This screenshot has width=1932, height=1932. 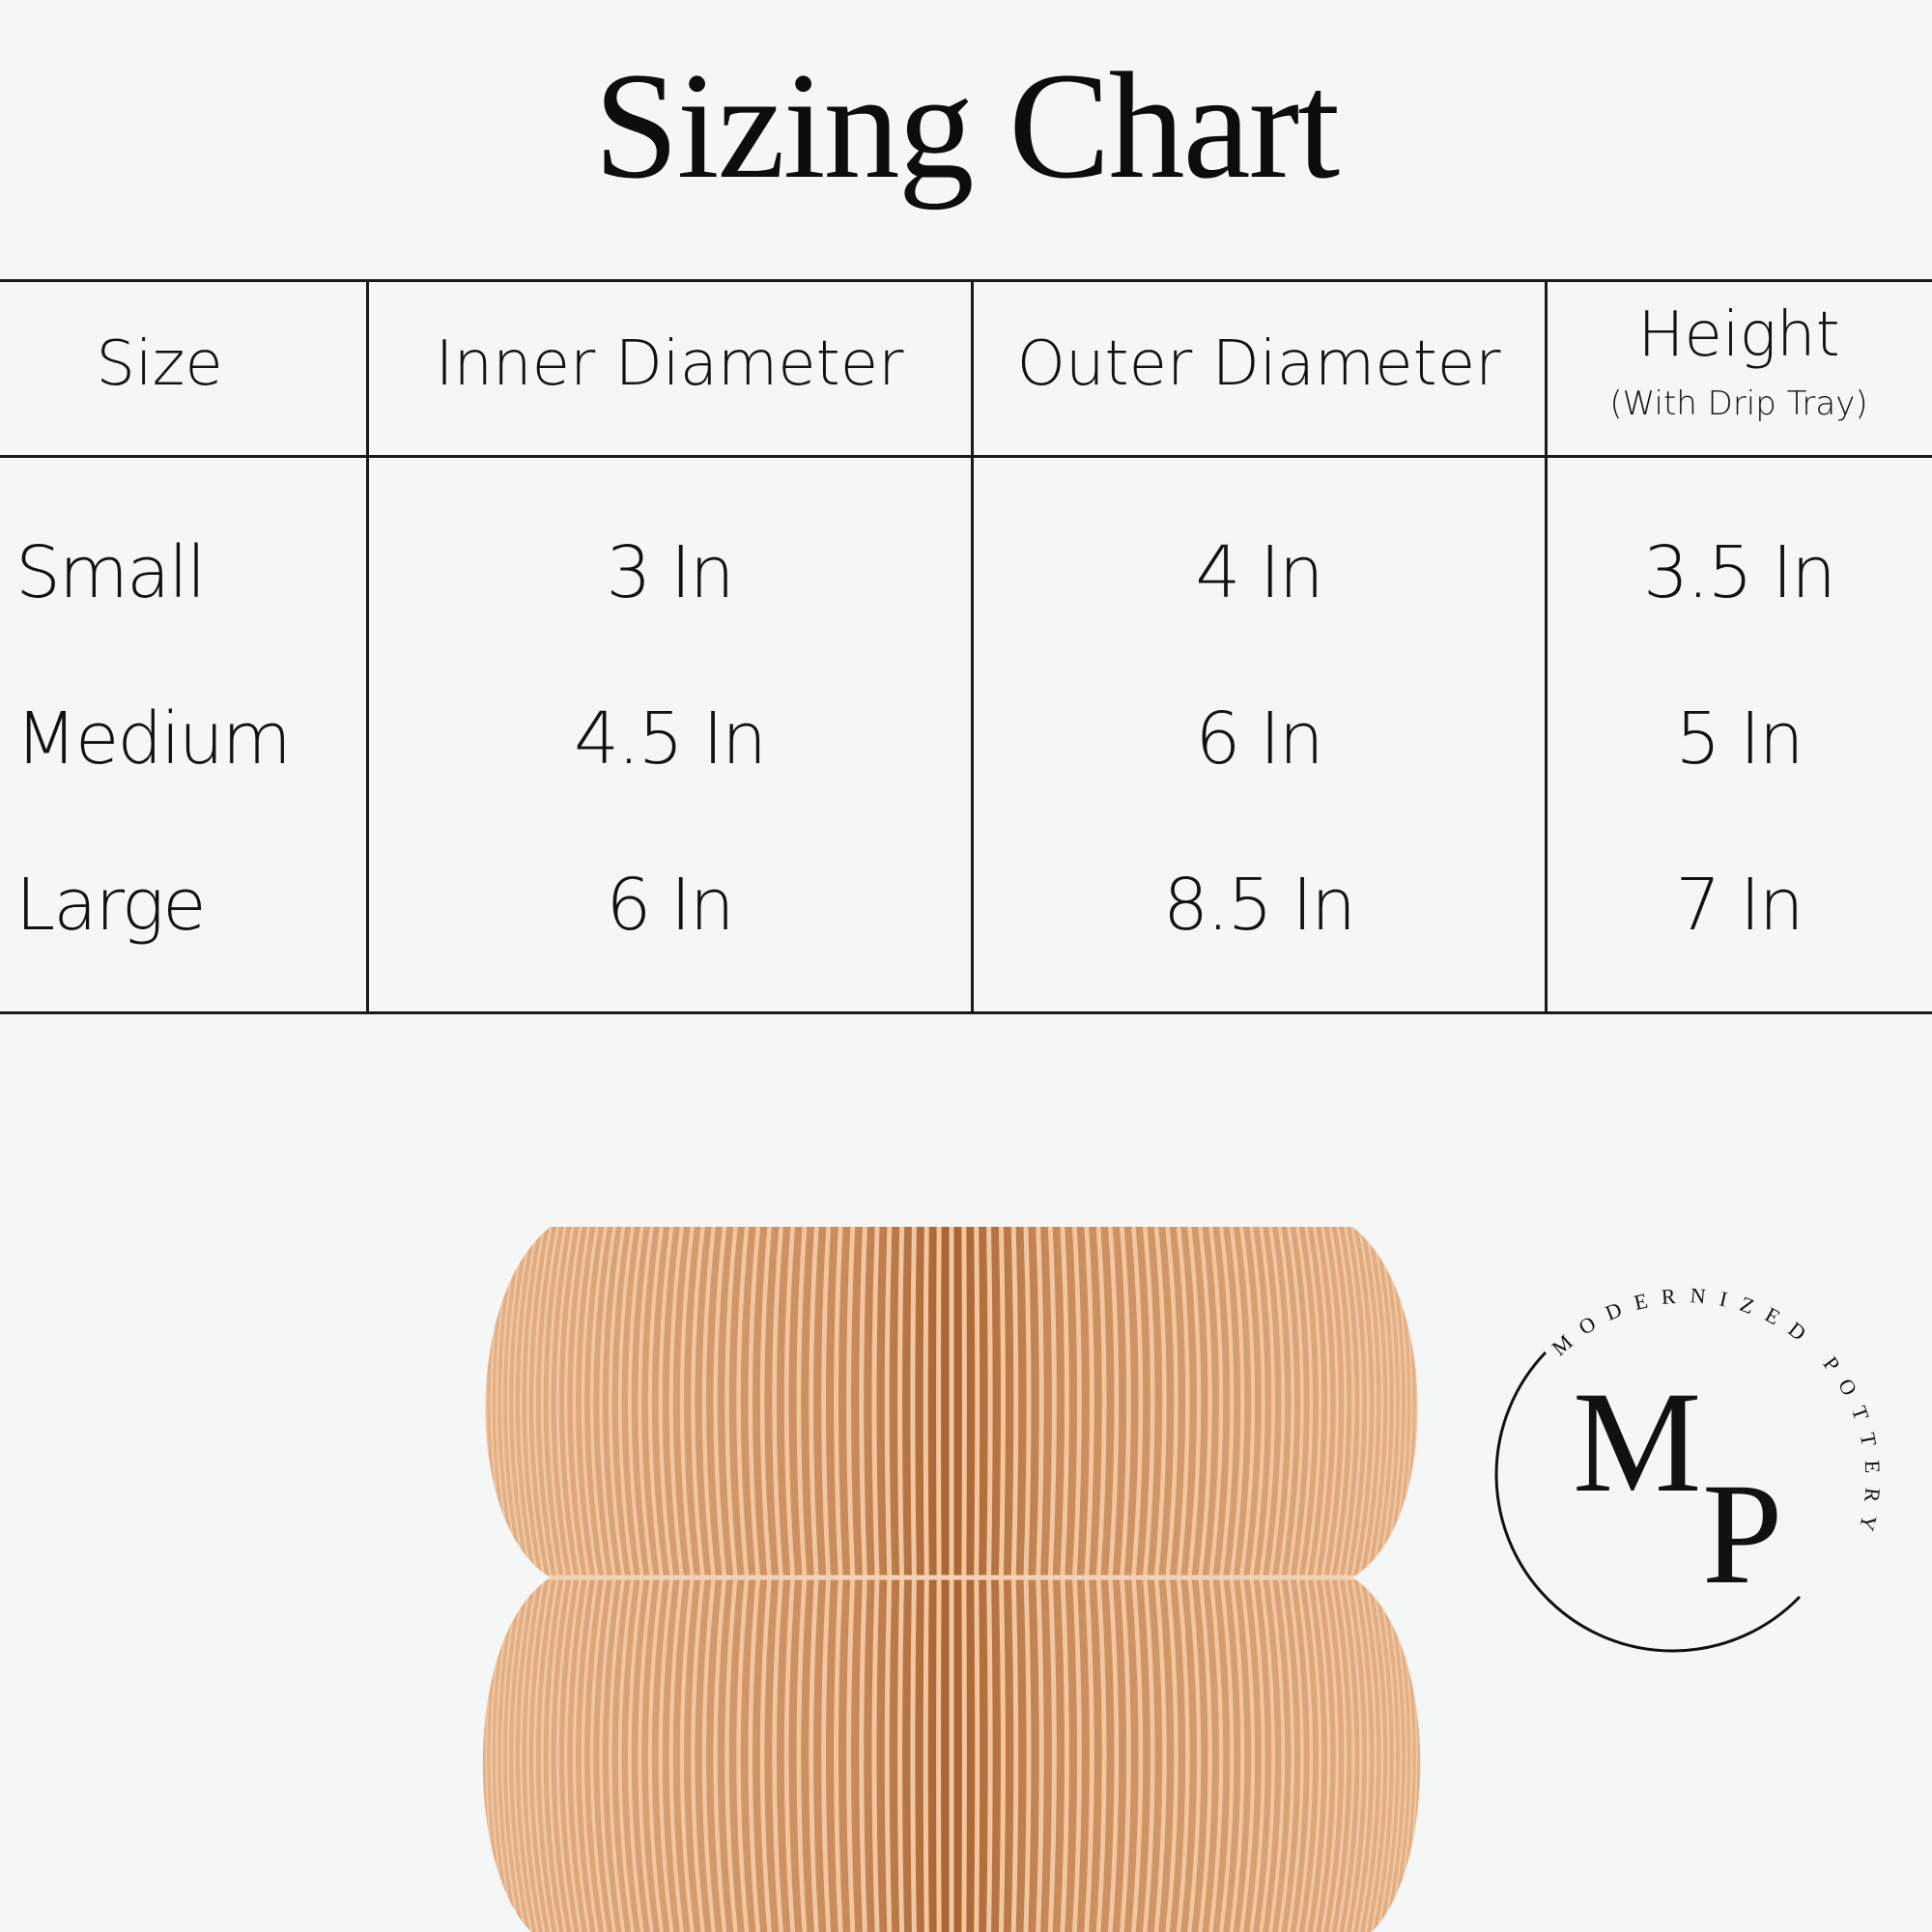 What do you see at coordinates (111, 572) in the screenshot?
I see `row-small-size: Small` at bounding box center [111, 572].